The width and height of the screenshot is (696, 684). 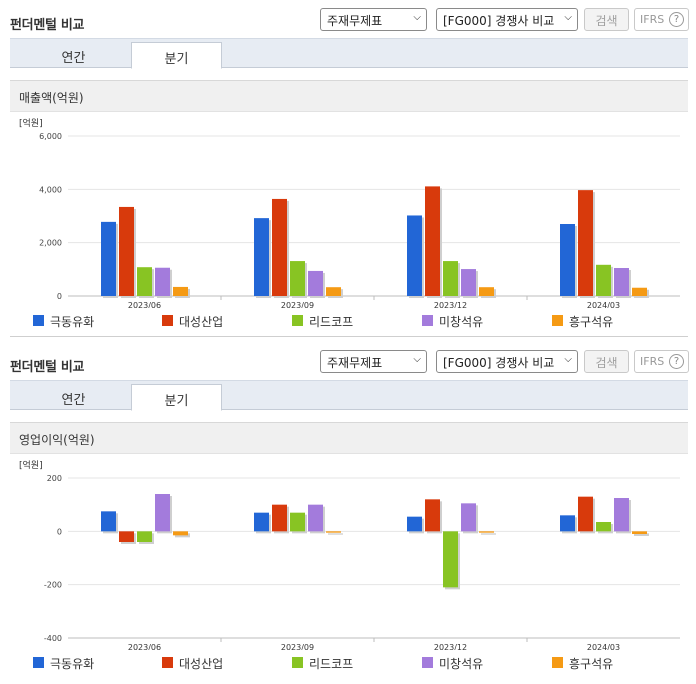 I want to click on y-tick-label: 6,000, so click(x=50, y=136).